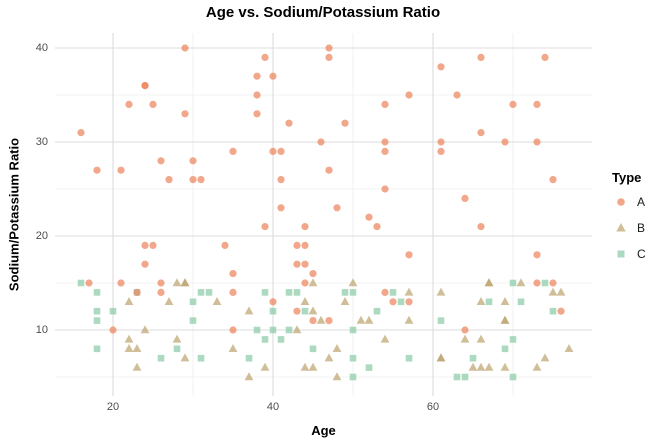  What do you see at coordinates (621, 202) in the screenshot?
I see `circle-marker-icon` at bounding box center [621, 202].